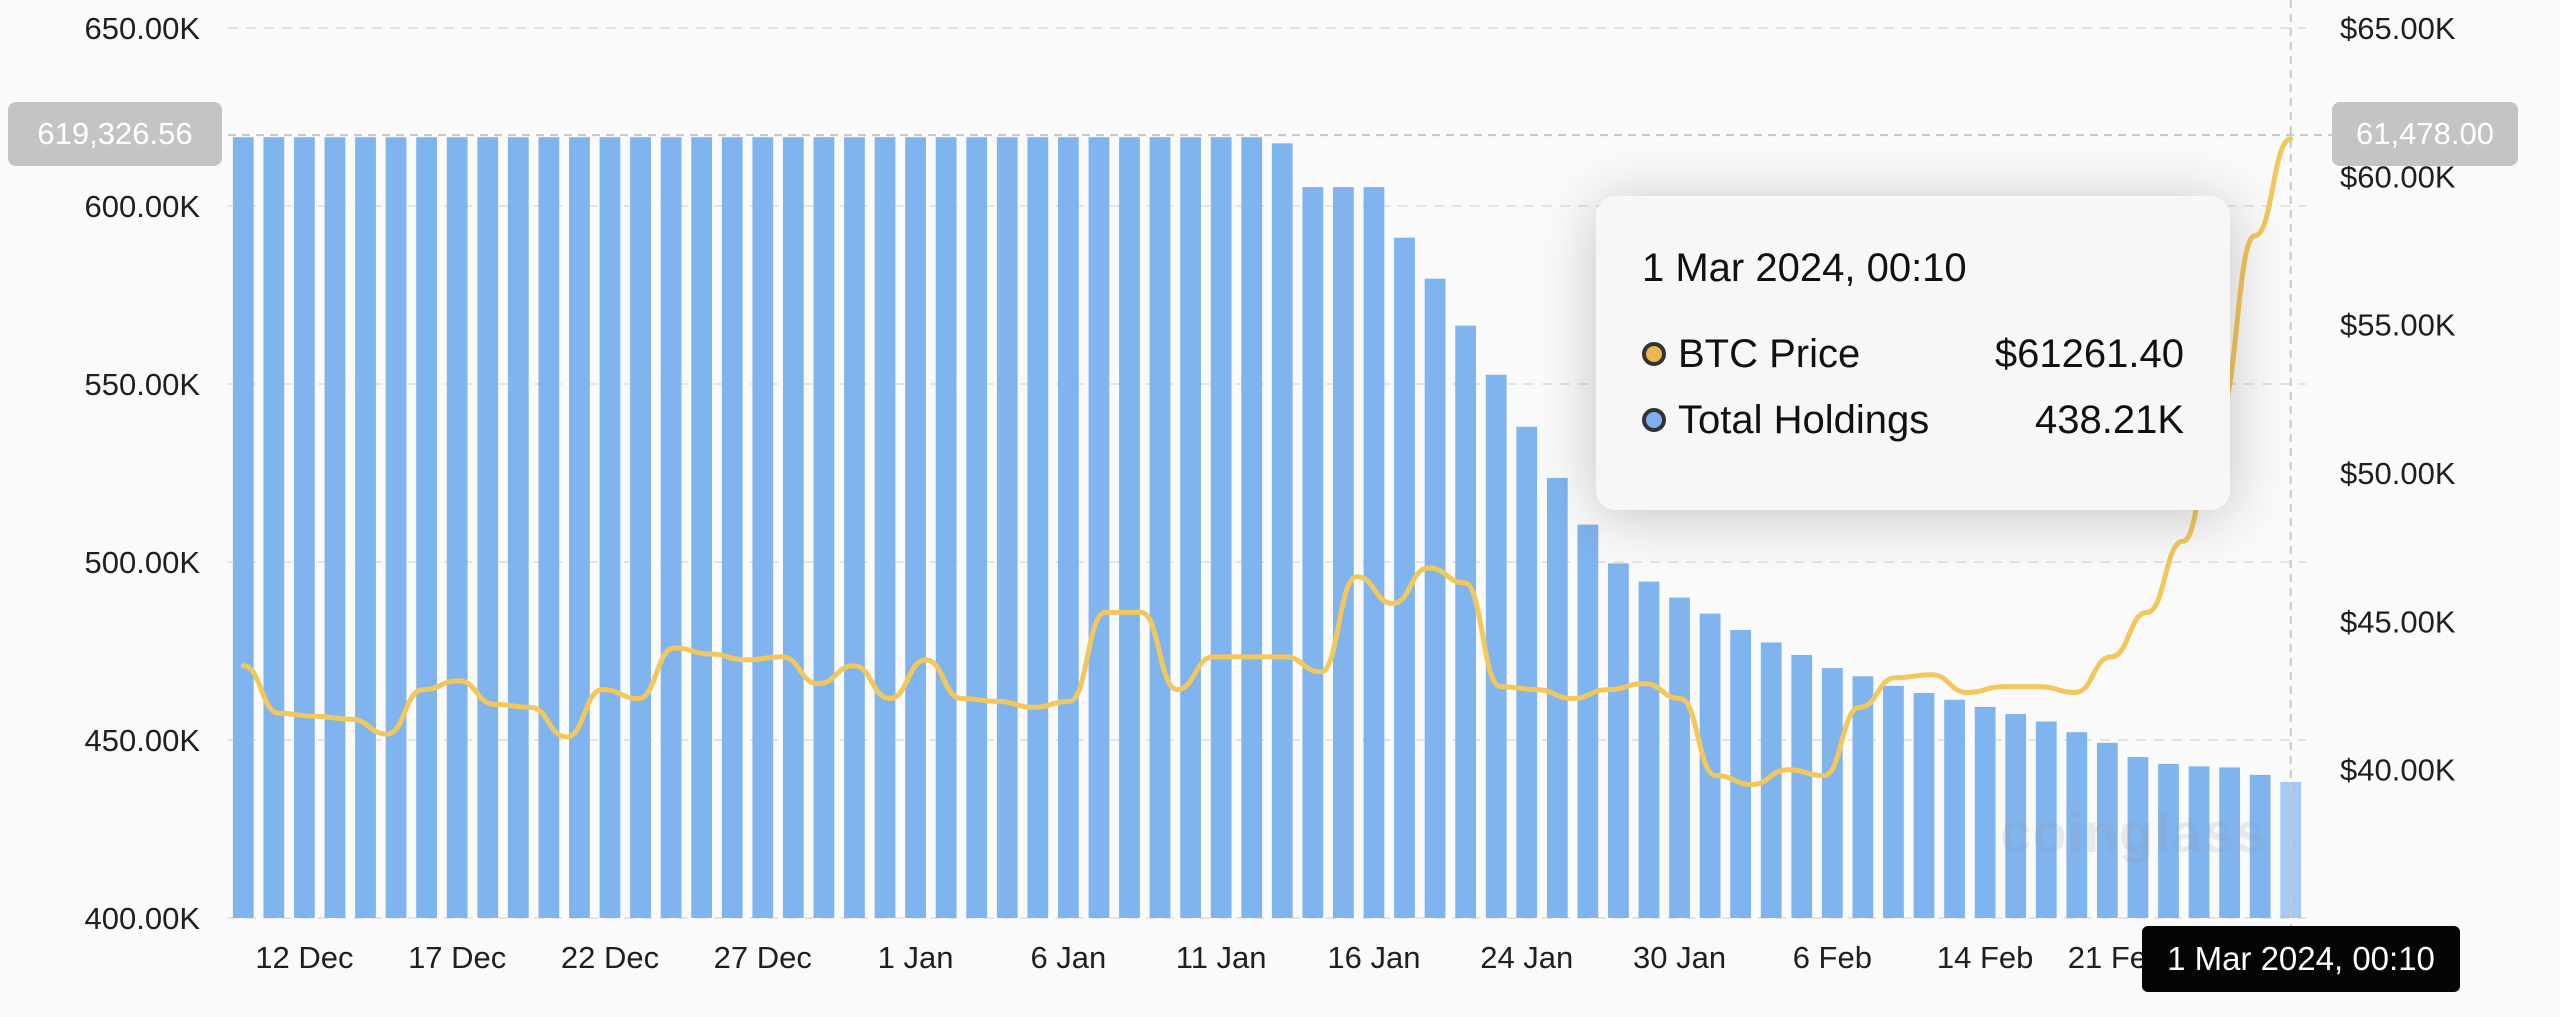 The width and height of the screenshot is (2560, 1017). Describe the element at coordinates (1985, 957) in the screenshot. I see `x-tick-label: 14 Feb` at that location.